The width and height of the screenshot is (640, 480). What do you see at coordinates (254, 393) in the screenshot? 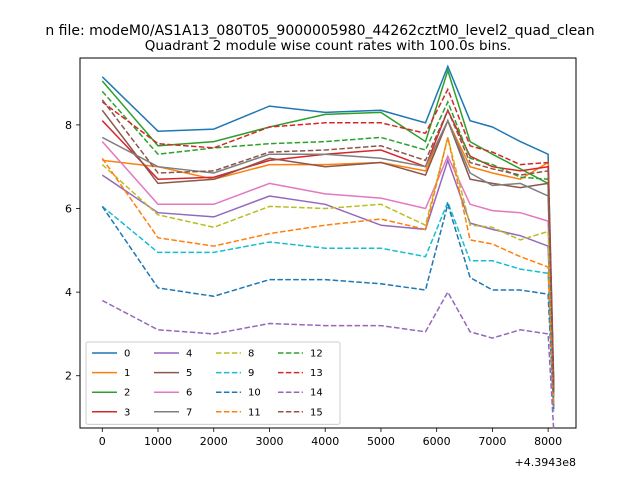
I see `legend-label-10: 10` at bounding box center [254, 393].